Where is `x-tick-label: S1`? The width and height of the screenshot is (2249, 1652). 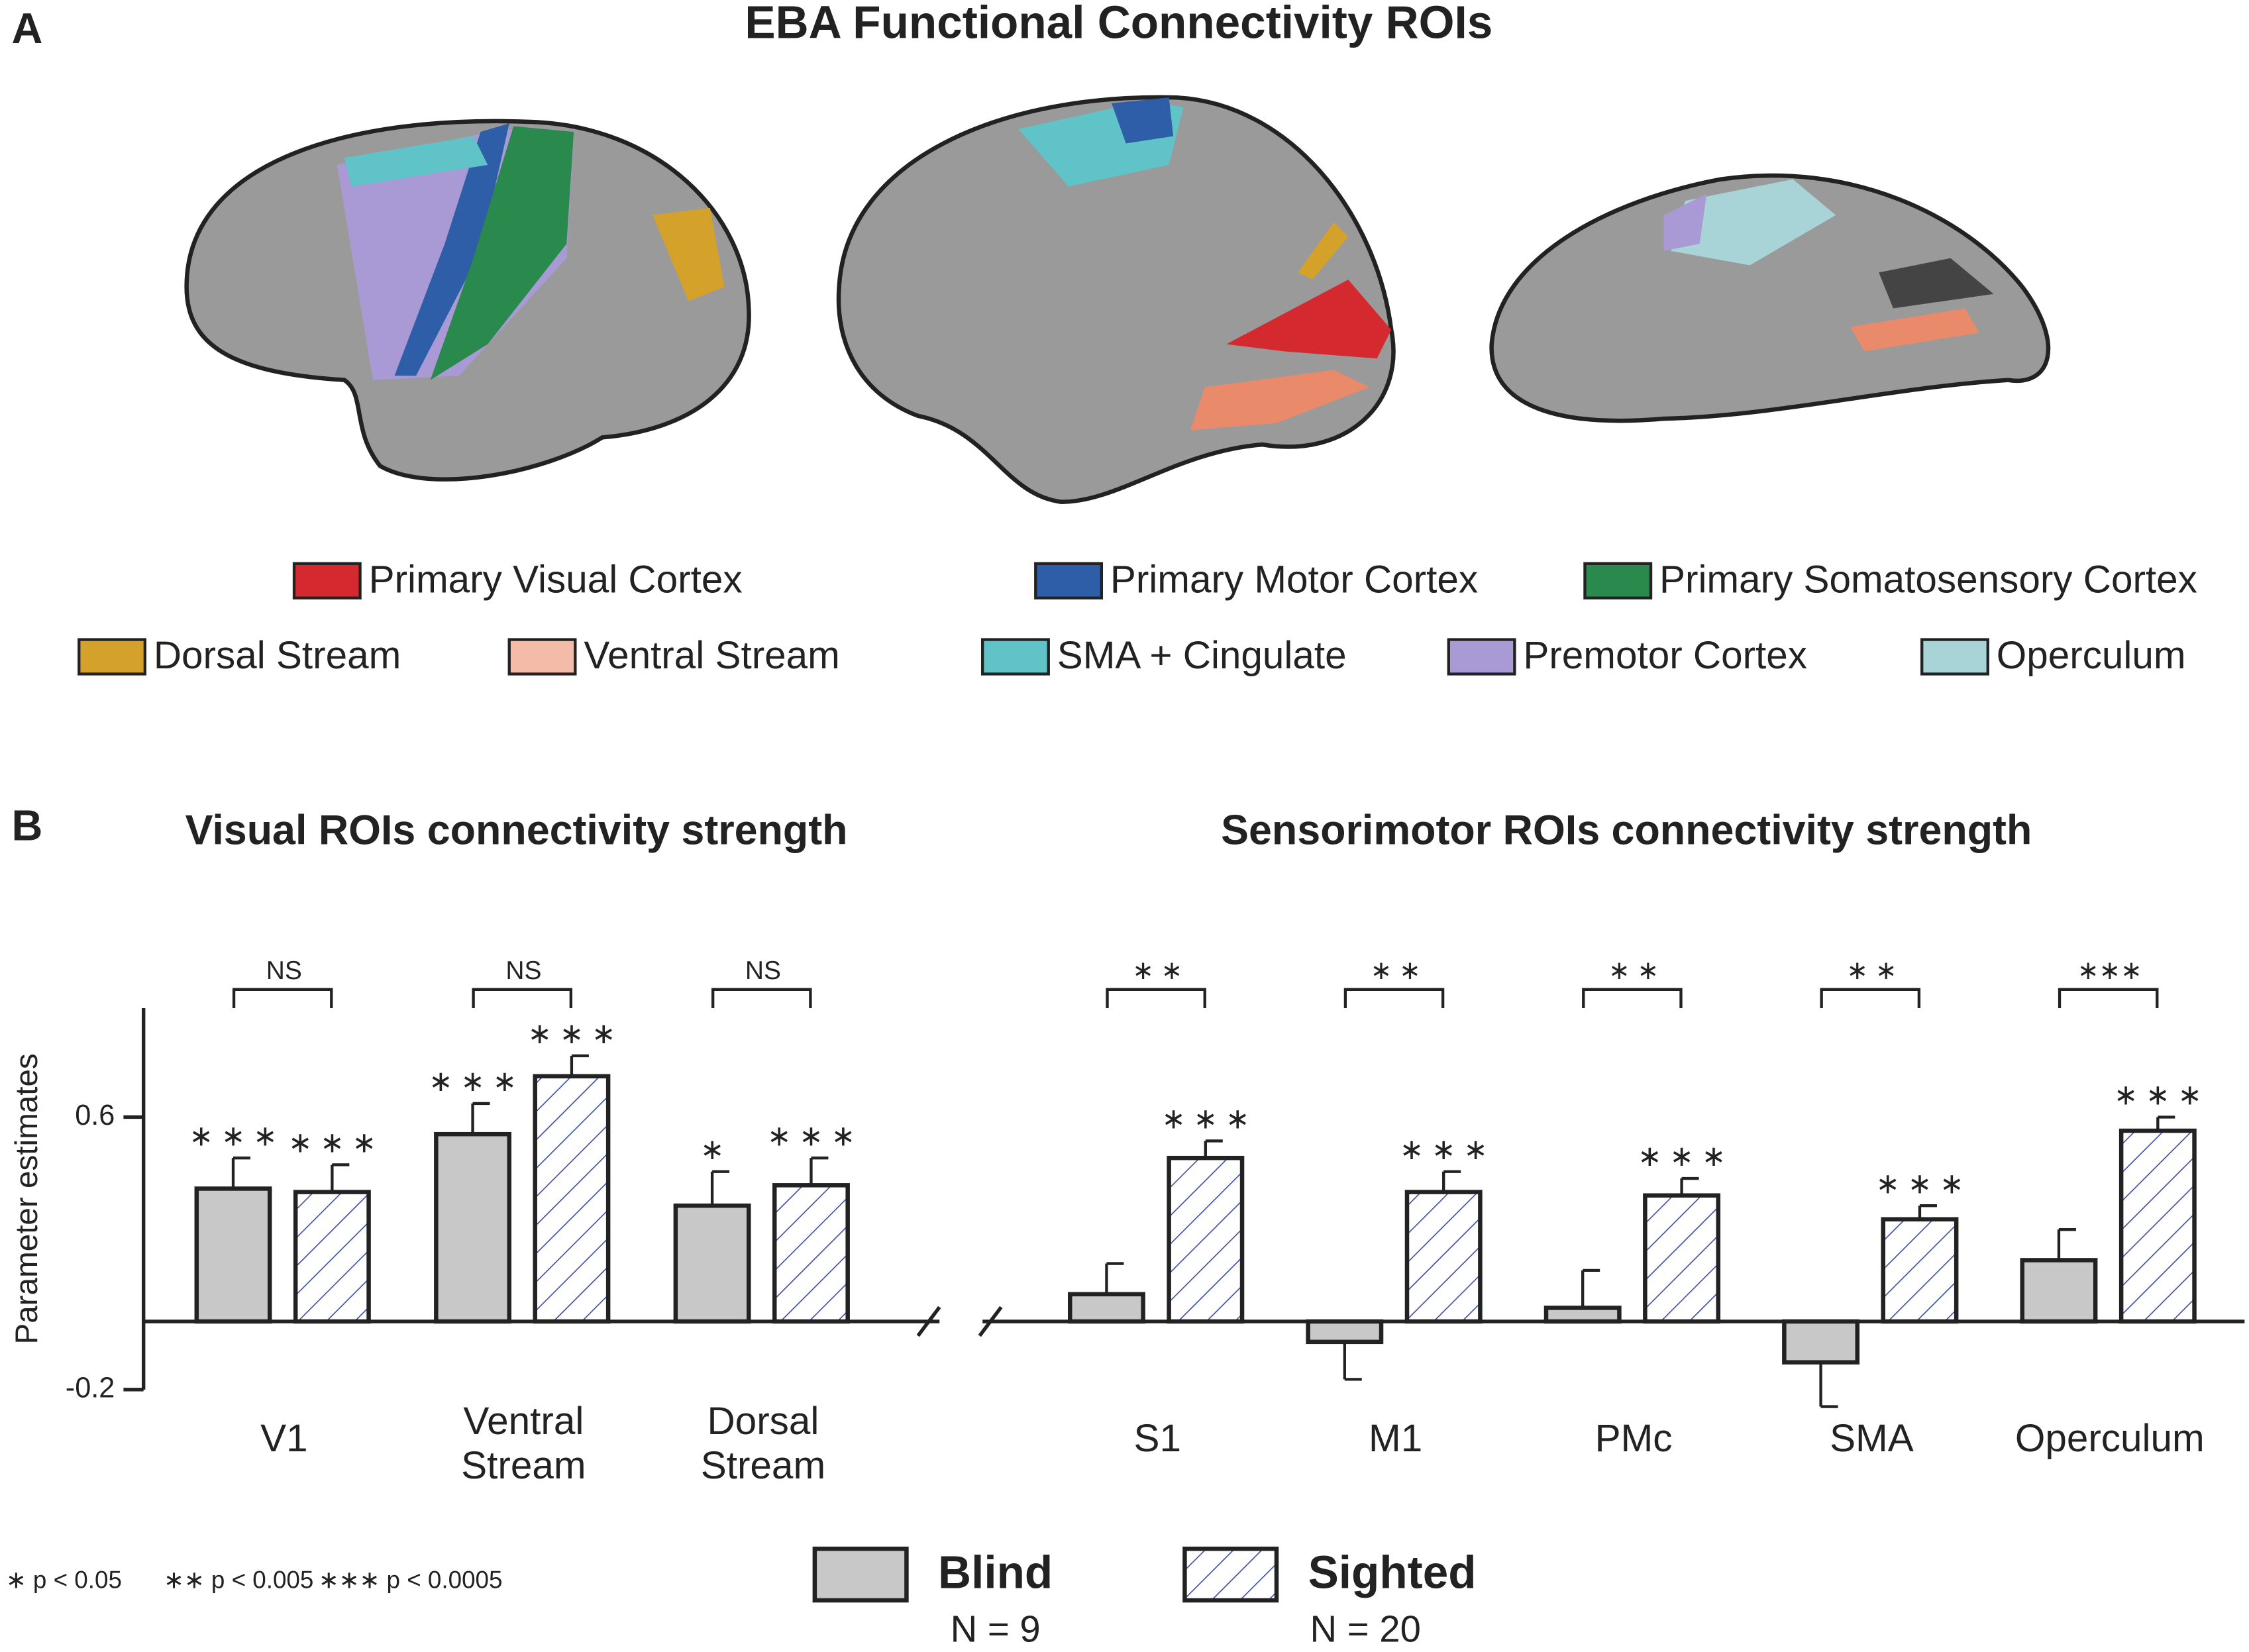
x-tick-label: S1 is located at coordinates (1157, 1438).